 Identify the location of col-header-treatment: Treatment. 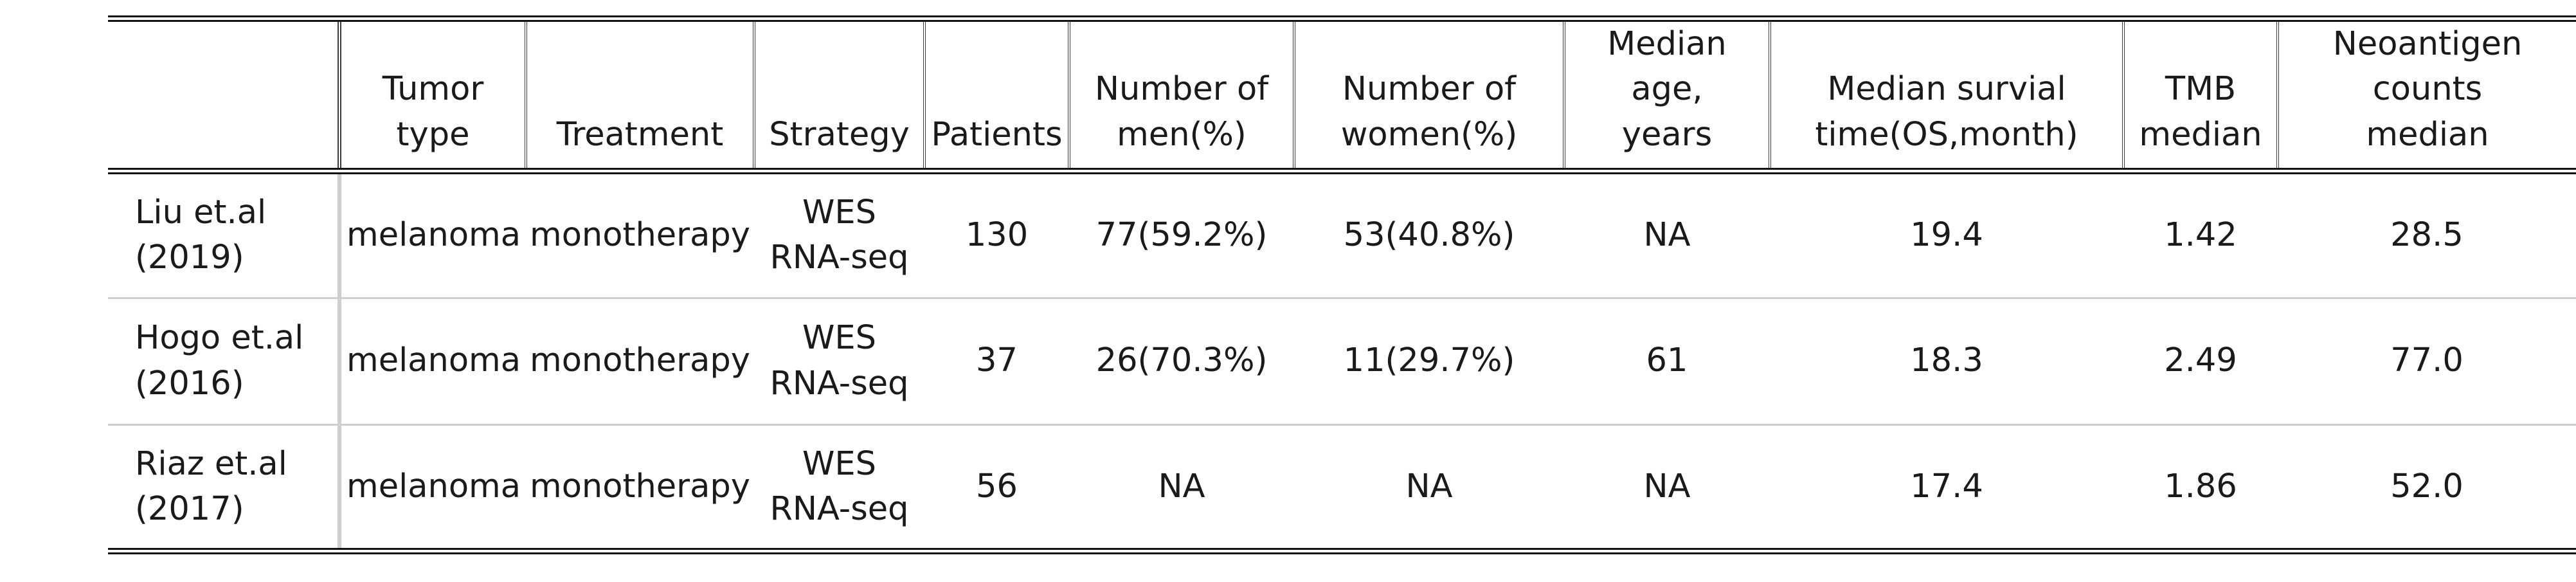
(640, 95).